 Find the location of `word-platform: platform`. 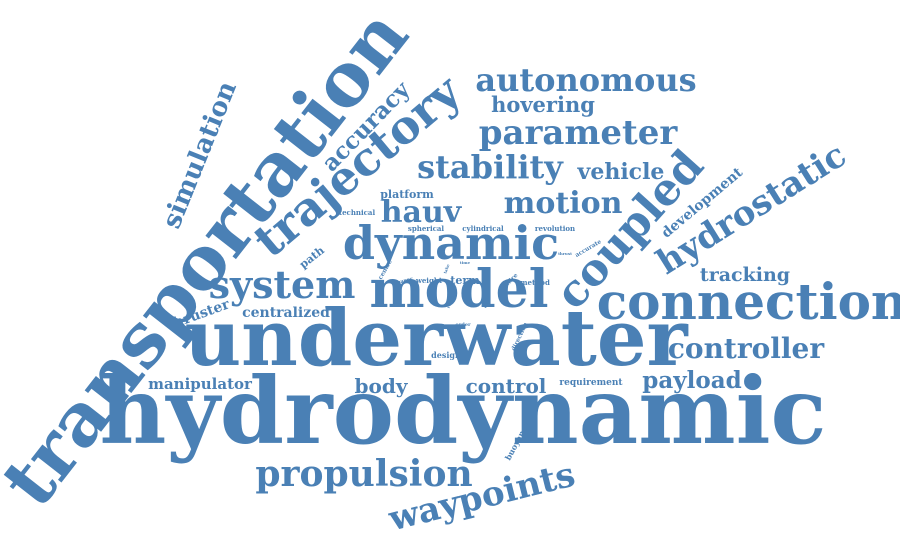

word-platform: platform is located at coordinates (407, 194).